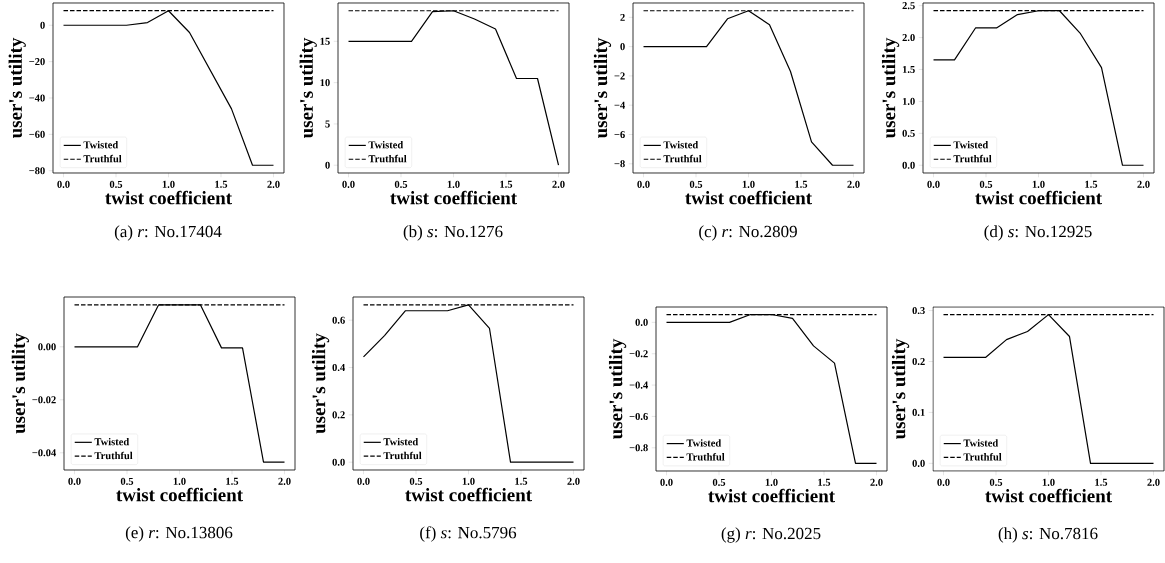  Describe the element at coordinates (918, 311) in the screenshot. I see `y-tick-label: 0.3` at that location.